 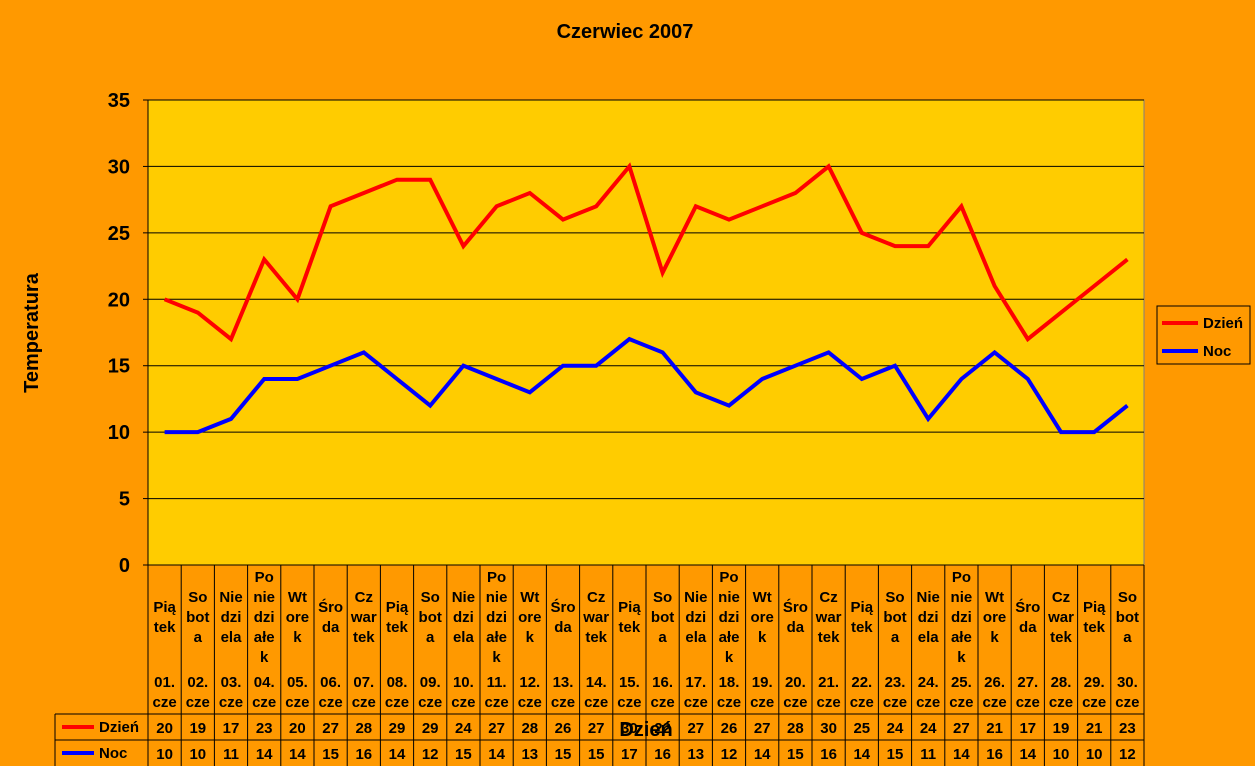 What do you see at coordinates (762, 682) in the screenshot?
I see `x-tick-date-label: 19.` at bounding box center [762, 682].